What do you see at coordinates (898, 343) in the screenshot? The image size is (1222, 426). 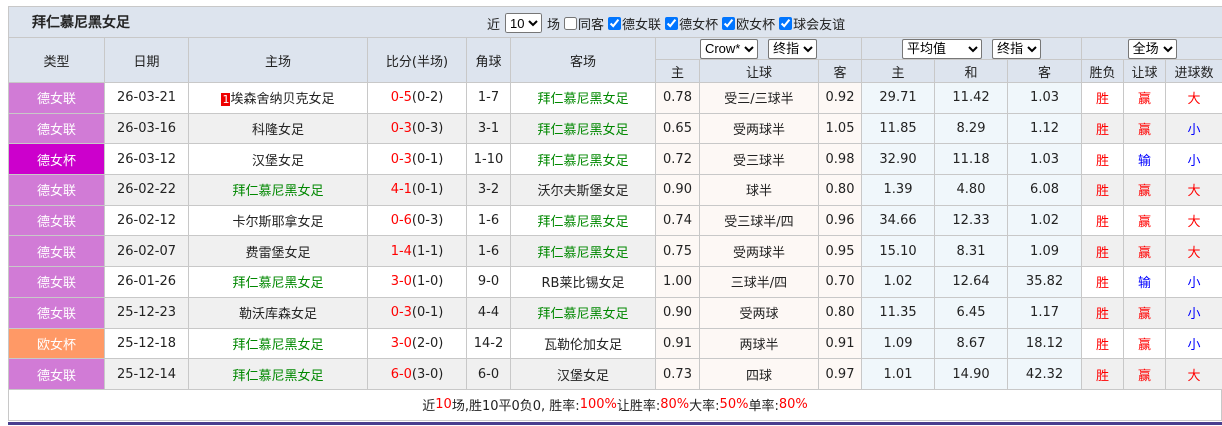 I see `eu-home-odds: 1.09` at bounding box center [898, 343].